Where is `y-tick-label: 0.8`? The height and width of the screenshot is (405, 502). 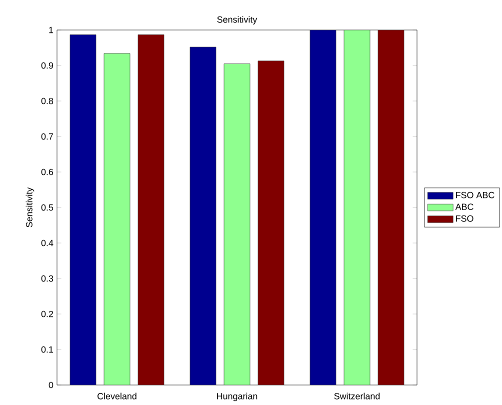
y-tick-label: 0.8 is located at coordinates (47, 101).